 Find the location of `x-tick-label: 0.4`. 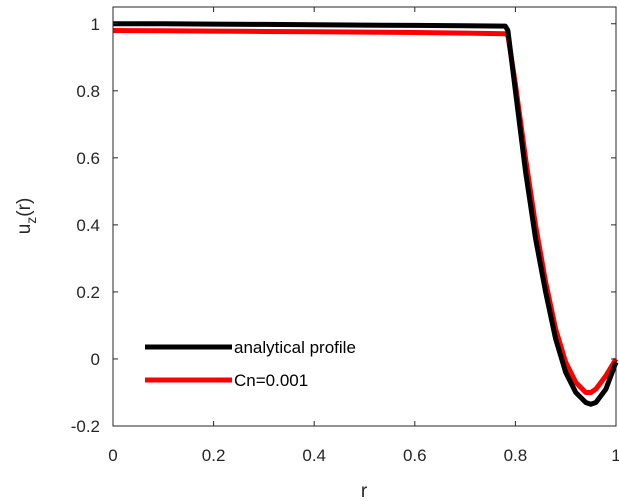

x-tick-label: 0.4 is located at coordinates (314, 455).